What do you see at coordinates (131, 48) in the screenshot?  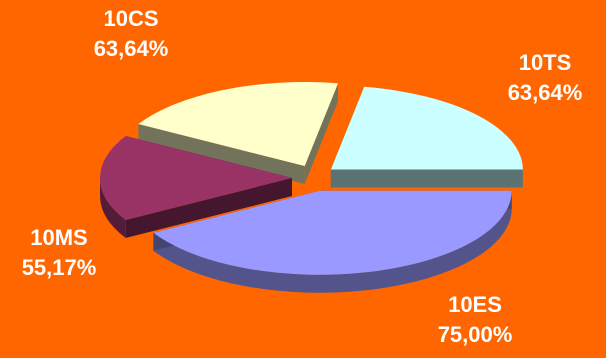 I see `label-10cs-value: 63,64%` at bounding box center [131, 48].